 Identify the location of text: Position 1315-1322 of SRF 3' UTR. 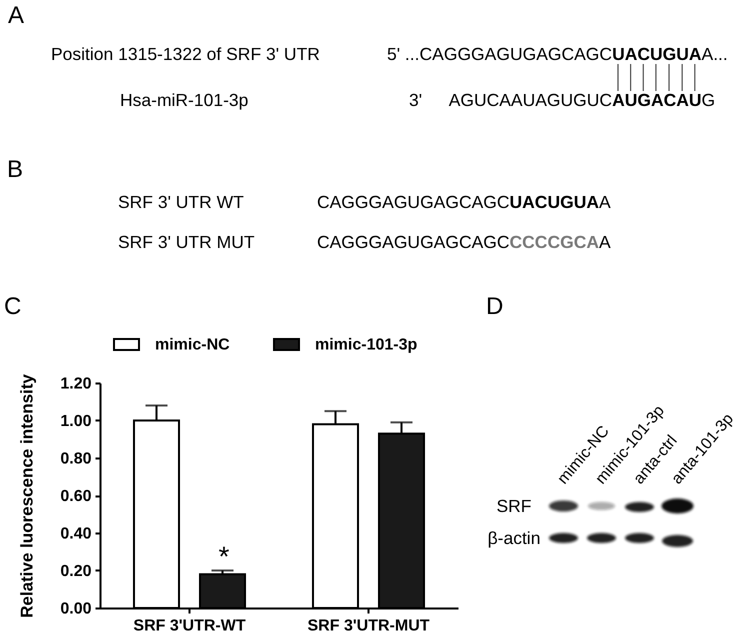
(185, 54).